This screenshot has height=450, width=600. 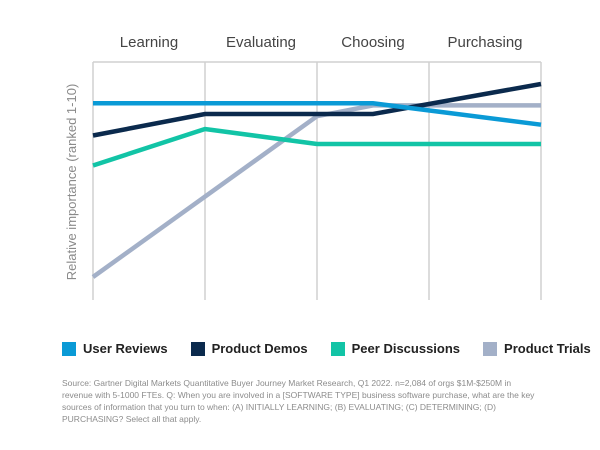 I want to click on y-axis-label: Relative importance (ranked 1-10), so click(x=71, y=182).